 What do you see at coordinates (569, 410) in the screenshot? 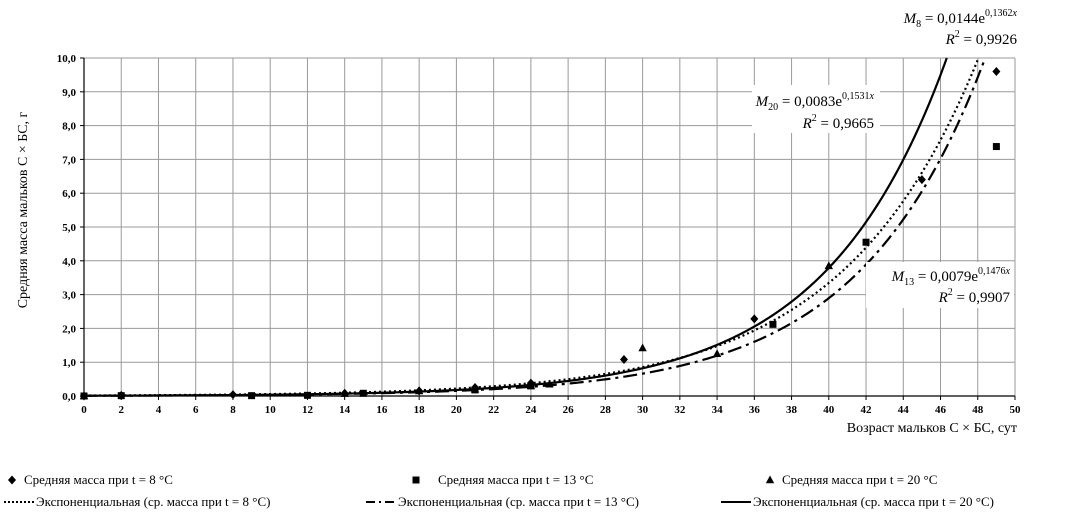
I see `x-tick-label: 26` at bounding box center [569, 410].